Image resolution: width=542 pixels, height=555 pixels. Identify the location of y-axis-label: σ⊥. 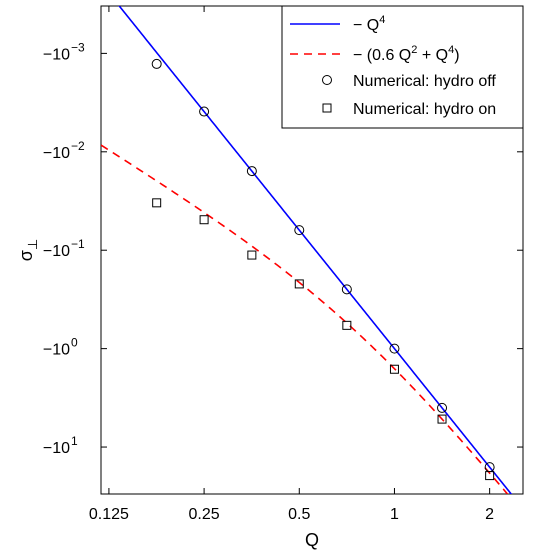
(28, 250).